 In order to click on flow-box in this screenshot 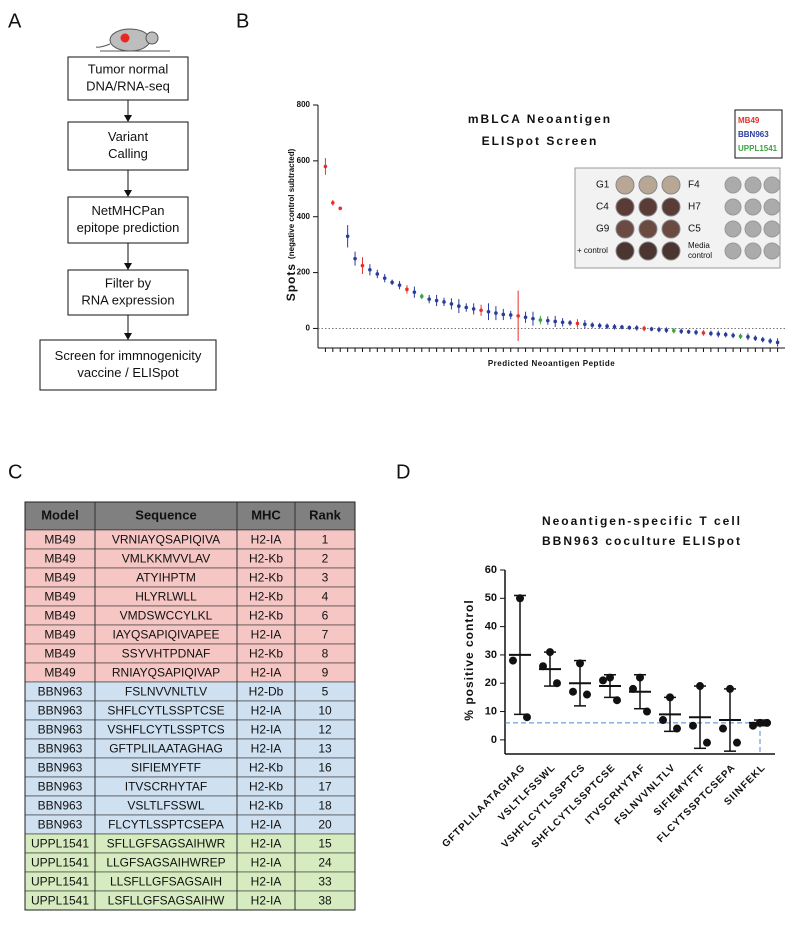, I will do `click(128, 365)`.